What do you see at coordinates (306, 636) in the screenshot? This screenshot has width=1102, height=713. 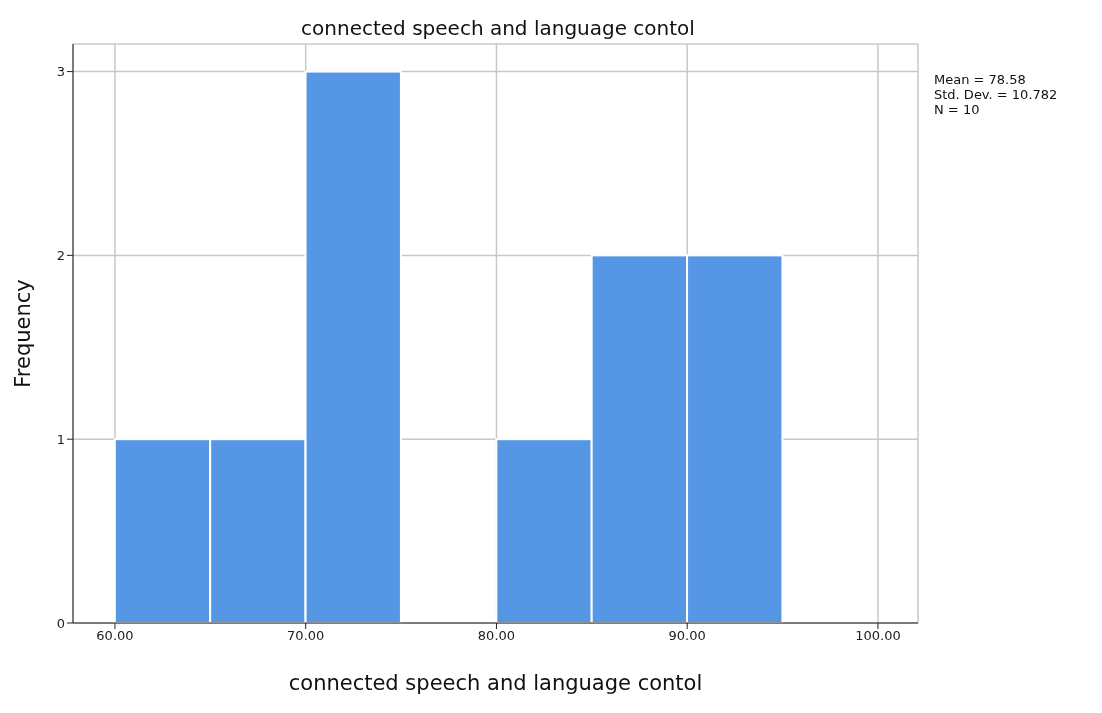 I see `x-tick-label: 70.00` at bounding box center [306, 636].